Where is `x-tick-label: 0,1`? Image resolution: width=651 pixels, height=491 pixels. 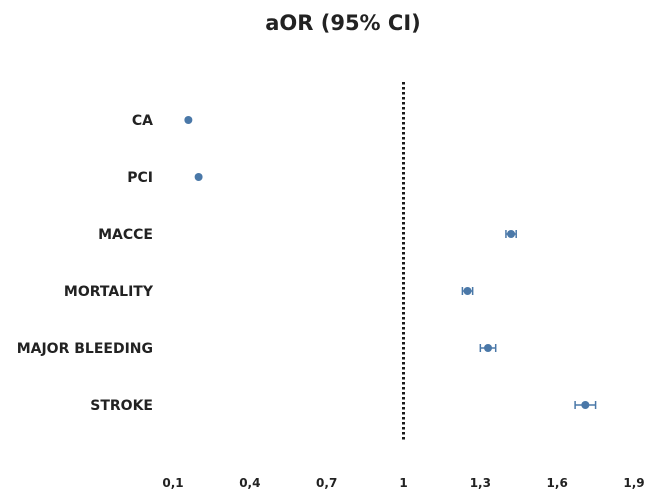
x-tick-label: 0,1 is located at coordinates (172, 483).